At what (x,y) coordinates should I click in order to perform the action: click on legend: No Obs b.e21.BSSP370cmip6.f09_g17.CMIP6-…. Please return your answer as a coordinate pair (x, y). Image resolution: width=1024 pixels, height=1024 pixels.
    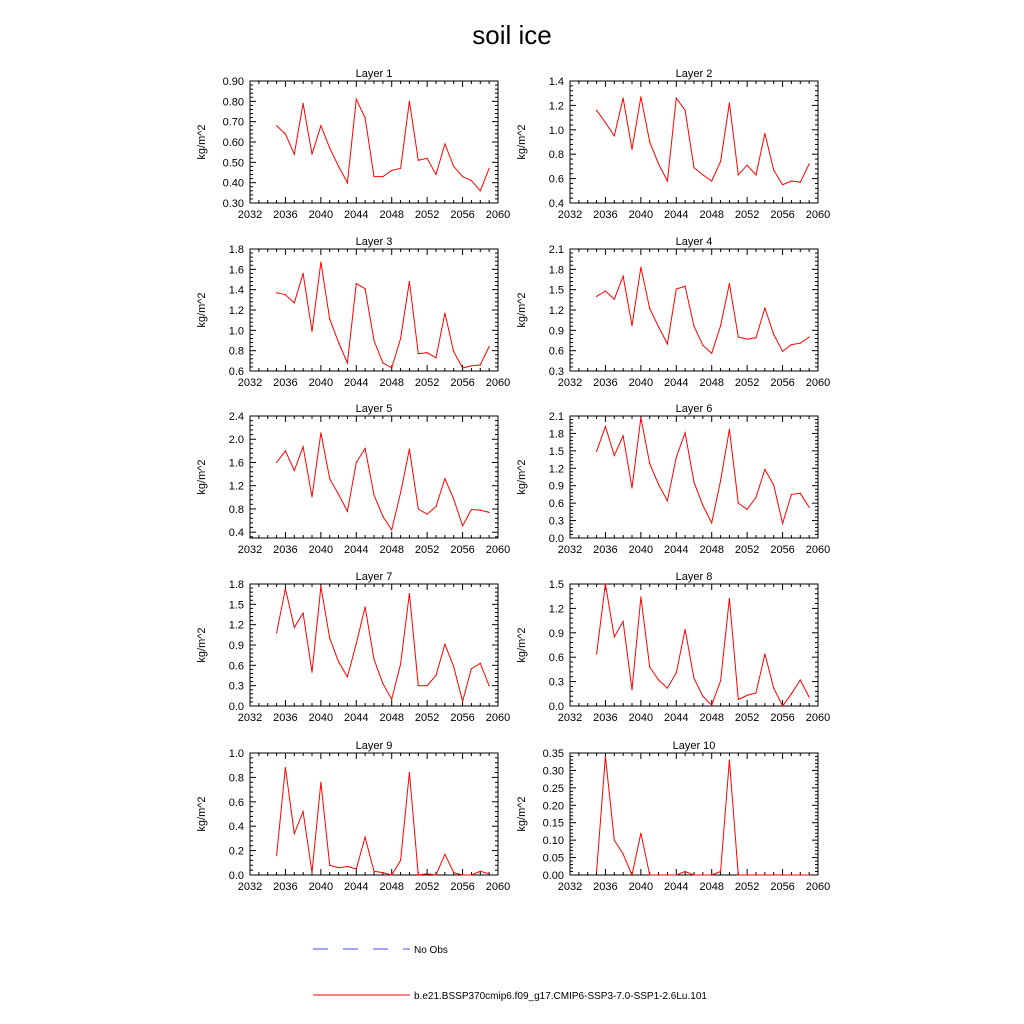
    Looking at the image, I should click on (510, 973).